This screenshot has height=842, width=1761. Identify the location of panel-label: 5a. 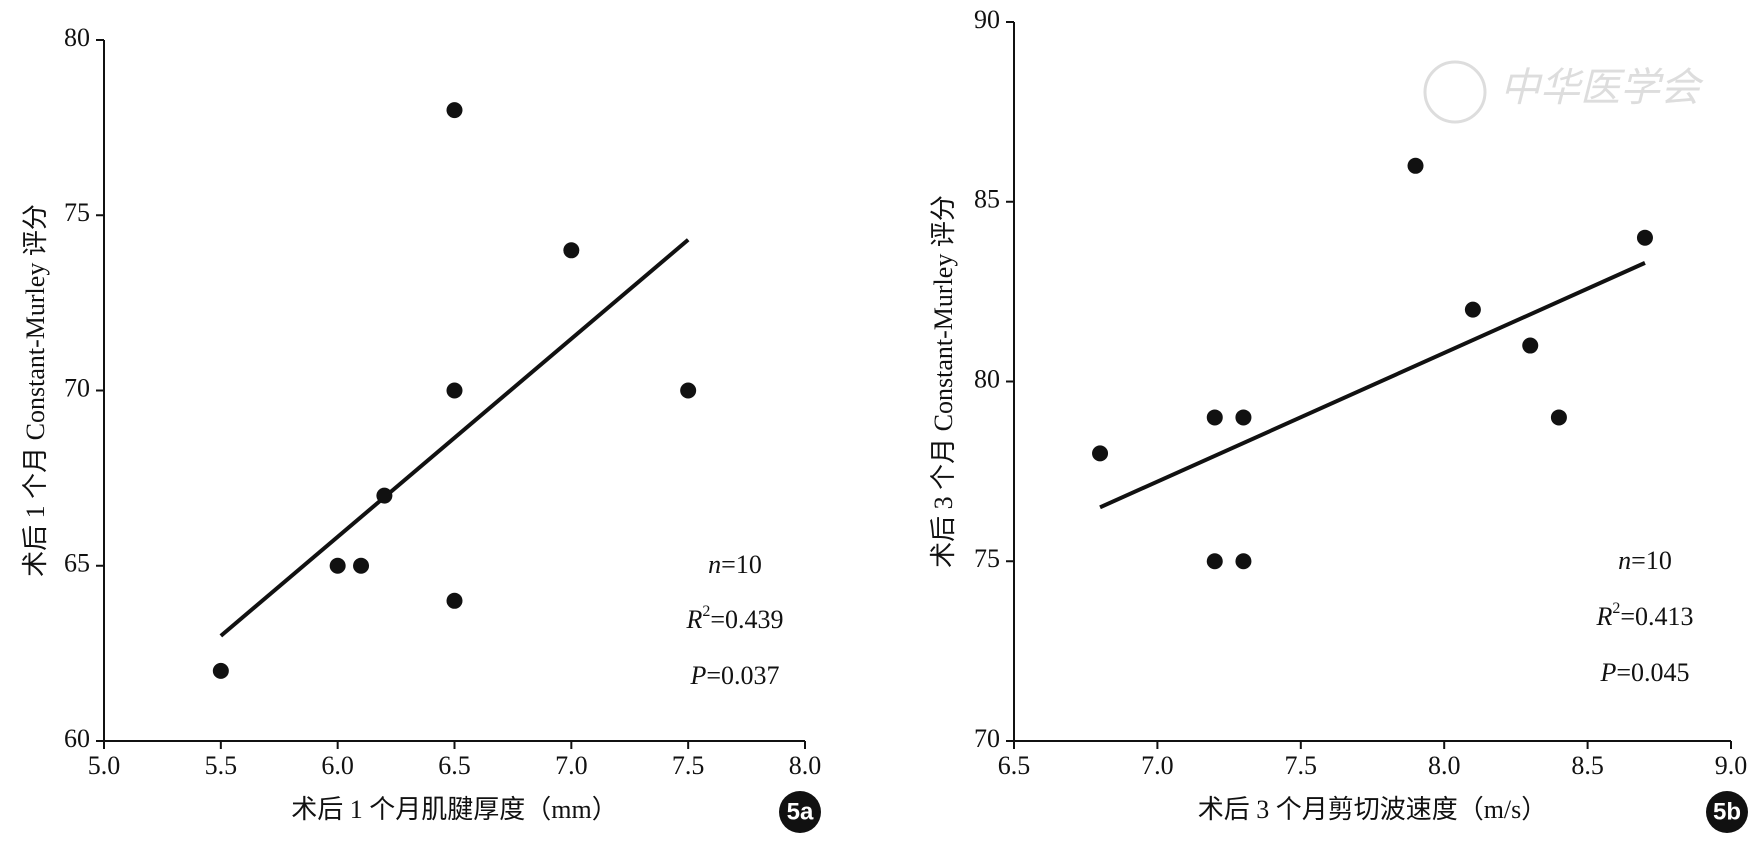
(800, 811).